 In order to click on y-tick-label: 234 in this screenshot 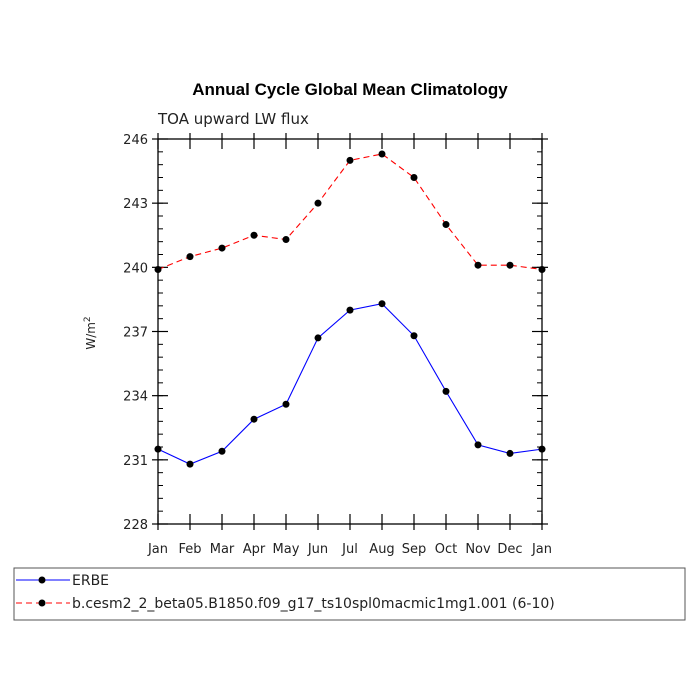, I will do `click(135, 397)`.